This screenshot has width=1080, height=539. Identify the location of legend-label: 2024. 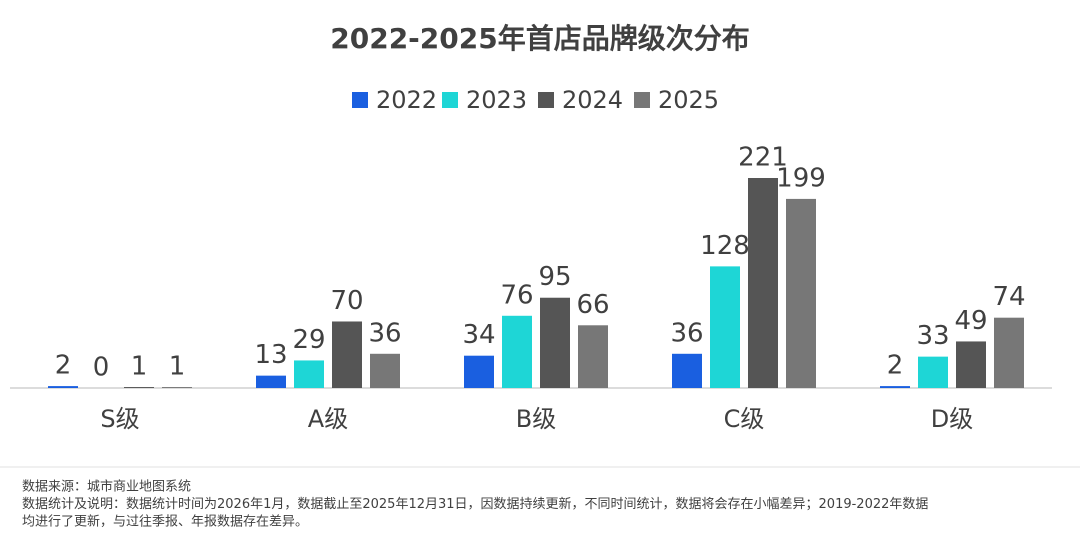
(592, 100).